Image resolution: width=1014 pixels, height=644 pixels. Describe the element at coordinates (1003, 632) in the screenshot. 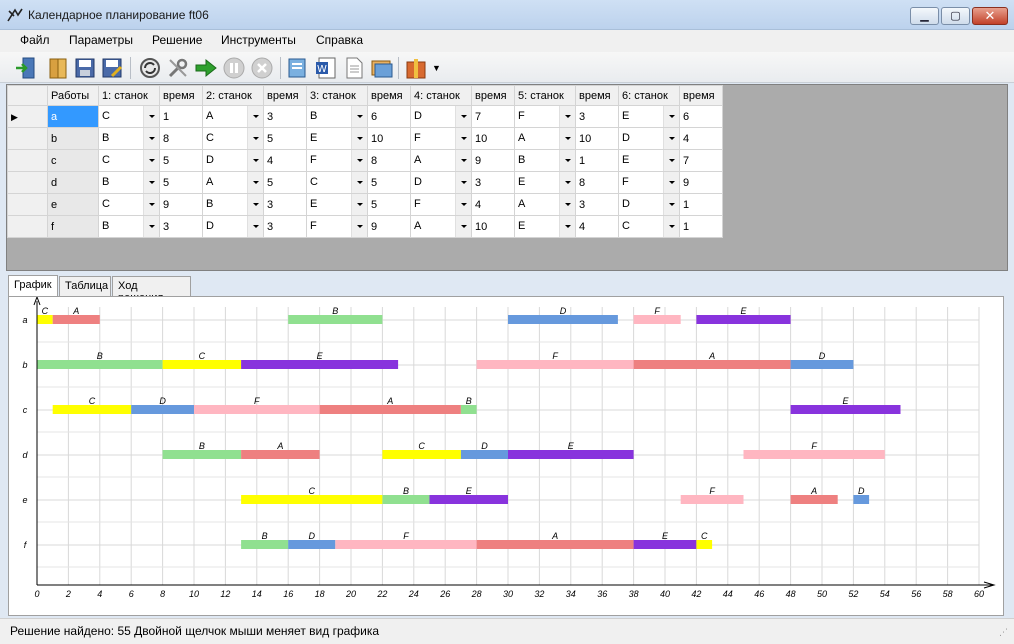

I see `resize-grip-icon: ⋰` at that location.